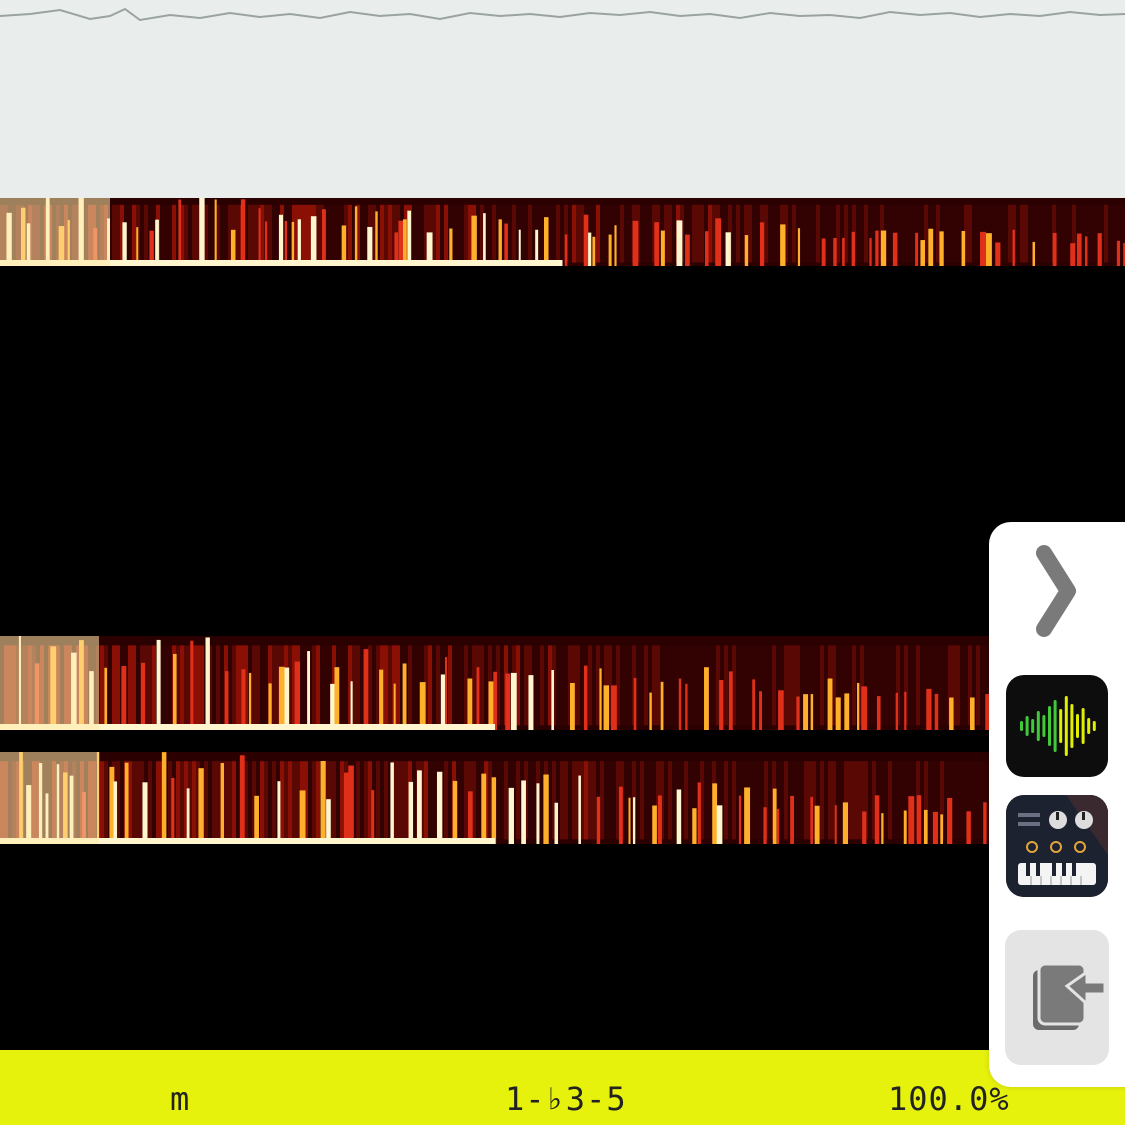 Image resolution: width=1125 pixels, height=1125 pixels. What do you see at coordinates (566, 1099) in the screenshot?
I see `chord-formula-label: 1-♭3-5` at bounding box center [566, 1099].